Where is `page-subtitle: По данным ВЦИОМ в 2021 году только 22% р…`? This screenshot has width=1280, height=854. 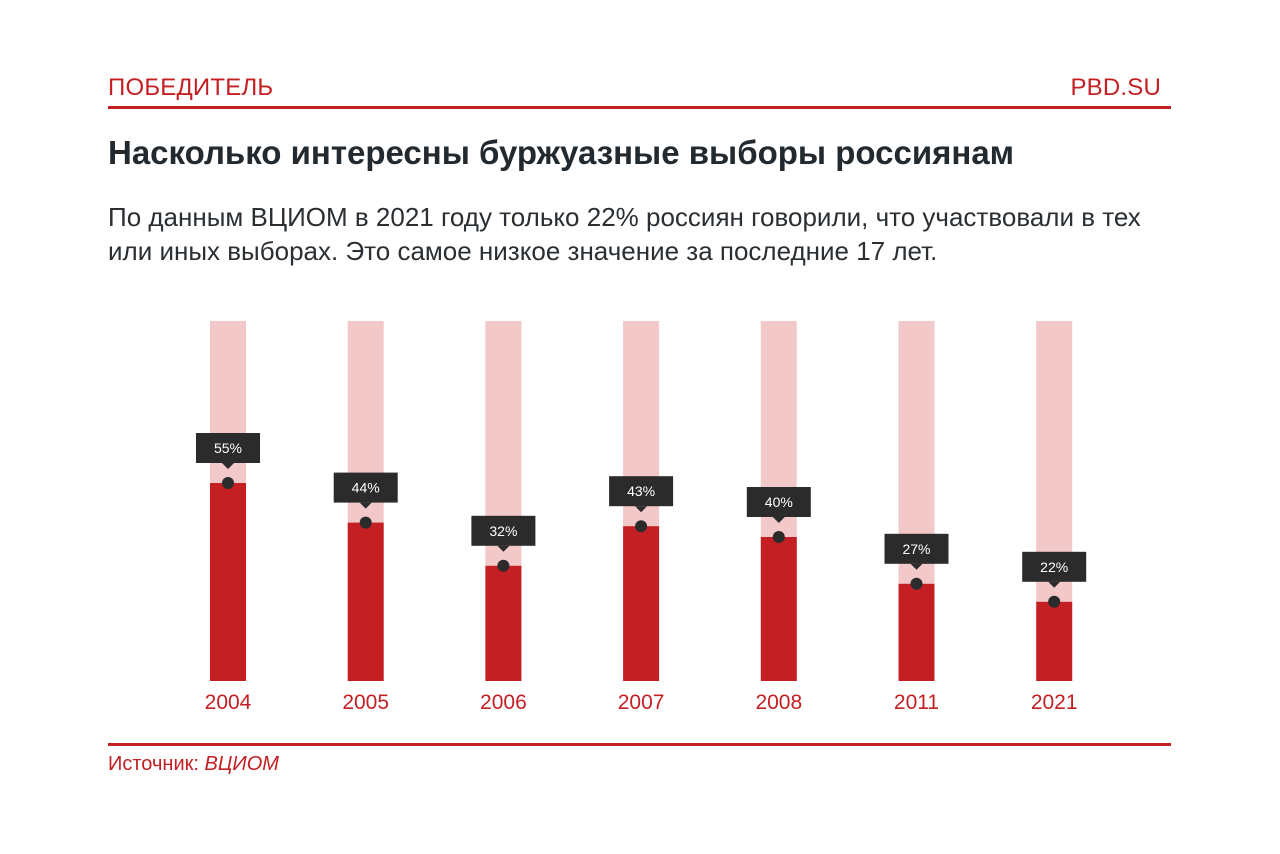 page-subtitle: По данным ВЦИОМ в 2021 году только 22% р… is located at coordinates (624, 234).